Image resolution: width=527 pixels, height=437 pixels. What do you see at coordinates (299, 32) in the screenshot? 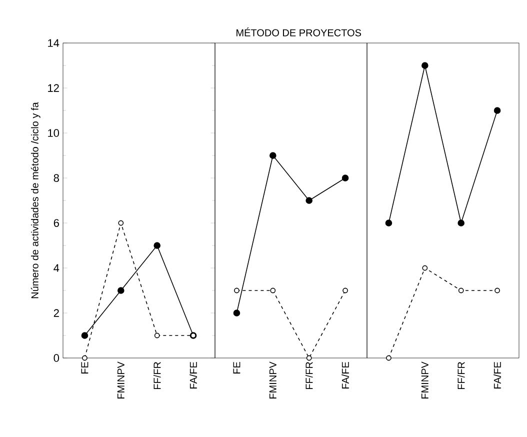
I see `chart-title: MÉTODO DE PROYECTOS` at bounding box center [299, 32].